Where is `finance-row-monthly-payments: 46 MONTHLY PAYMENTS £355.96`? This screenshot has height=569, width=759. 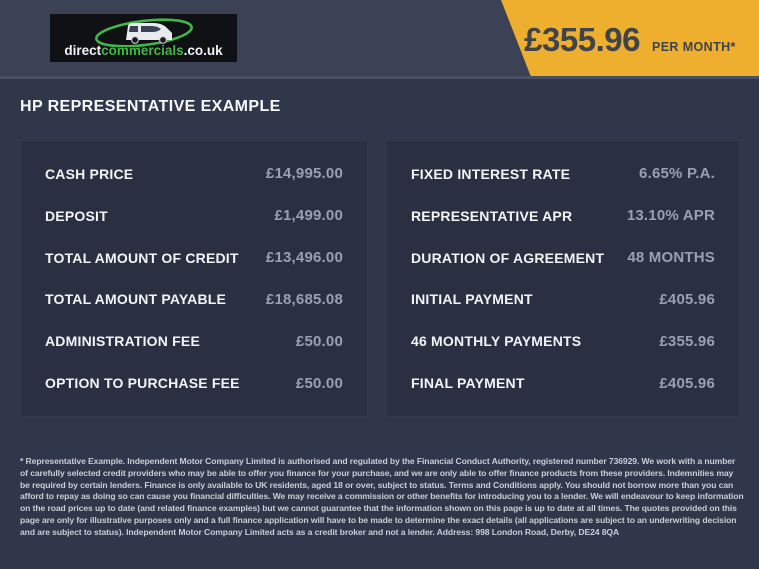
finance-row-monthly-payments: 46 MONTHLY PAYMENTS £355.96 is located at coordinates (563, 341).